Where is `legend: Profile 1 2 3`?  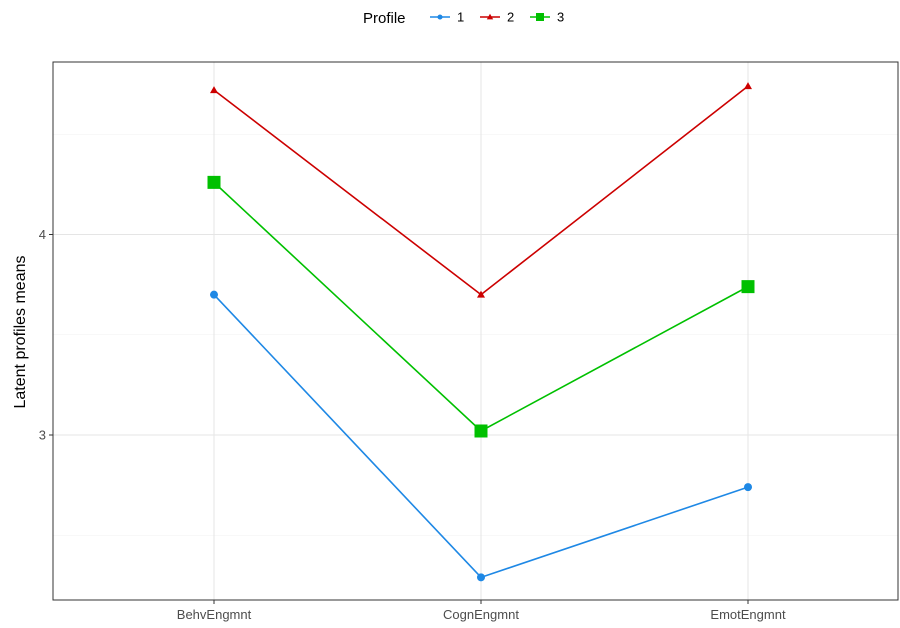 legend: Profile 1 2 3 is located at coordinates (463, 19).